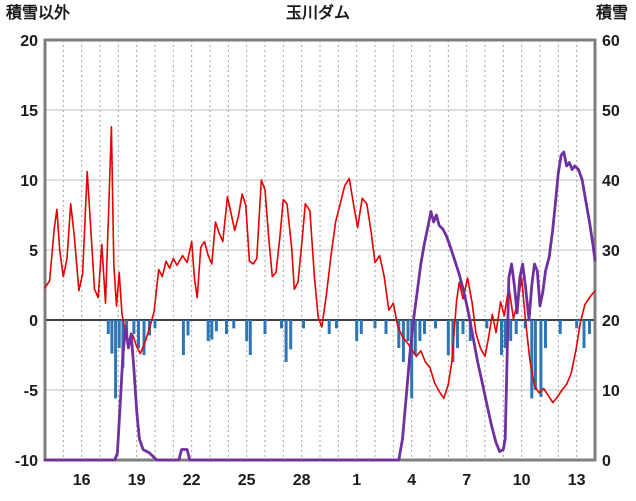  I want to click on x-tick-label: 4, so click(411, 480).